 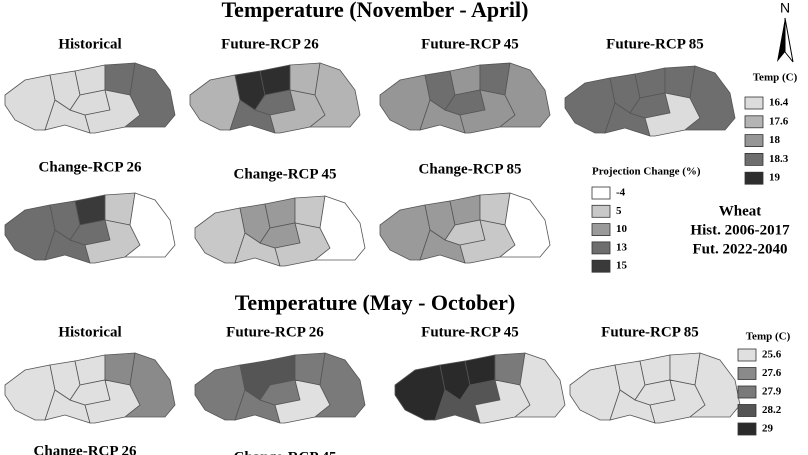 What do you see at coordinates (622, 266) in the screenshot?
I see `legend-label: 15` at bounding box center [622, 266].